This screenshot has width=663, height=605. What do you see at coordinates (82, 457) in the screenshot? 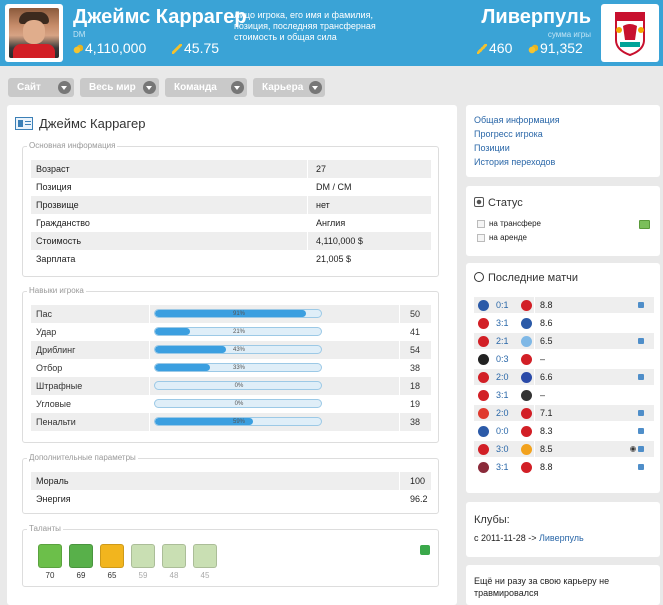
I see `section-legend: Дополнительные параметры` at bounding box center [82, 457].